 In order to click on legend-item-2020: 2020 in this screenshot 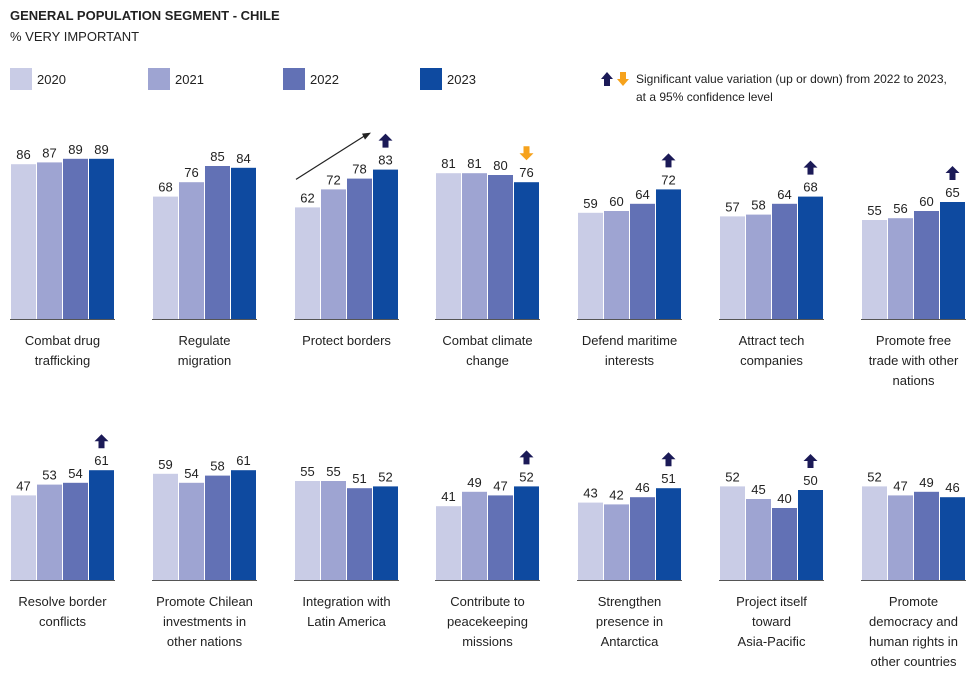, I will do `click(38, 79)`.